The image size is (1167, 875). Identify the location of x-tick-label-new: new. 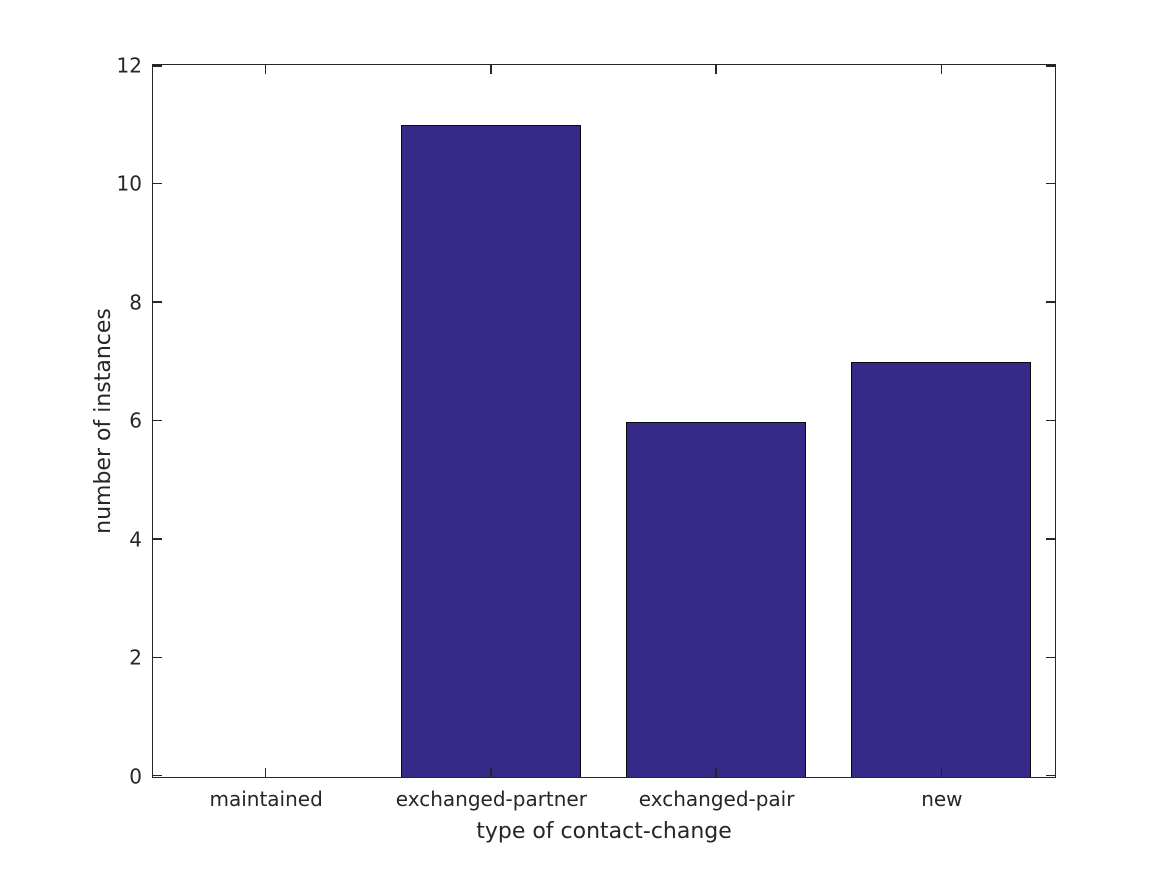
(942, 799).